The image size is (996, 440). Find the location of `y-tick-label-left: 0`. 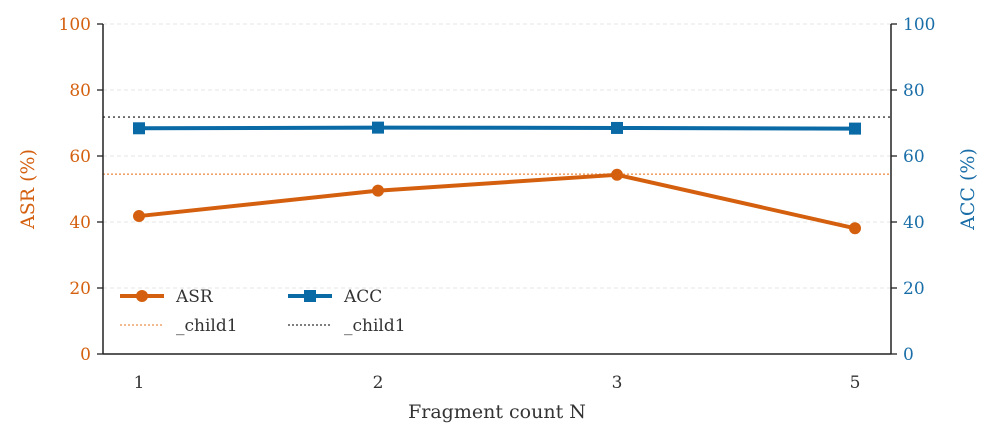

y-tick-label-left: 0 is located at coordinates (85, 355).